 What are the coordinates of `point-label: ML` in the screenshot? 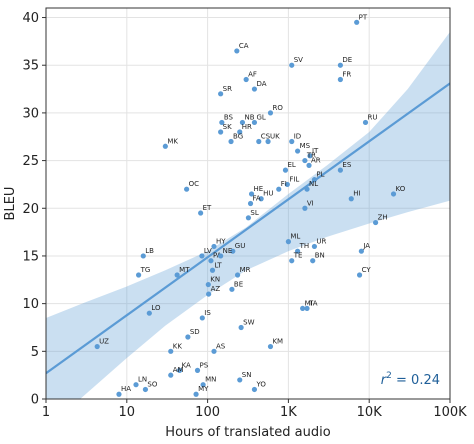 It's located at (295, 237).